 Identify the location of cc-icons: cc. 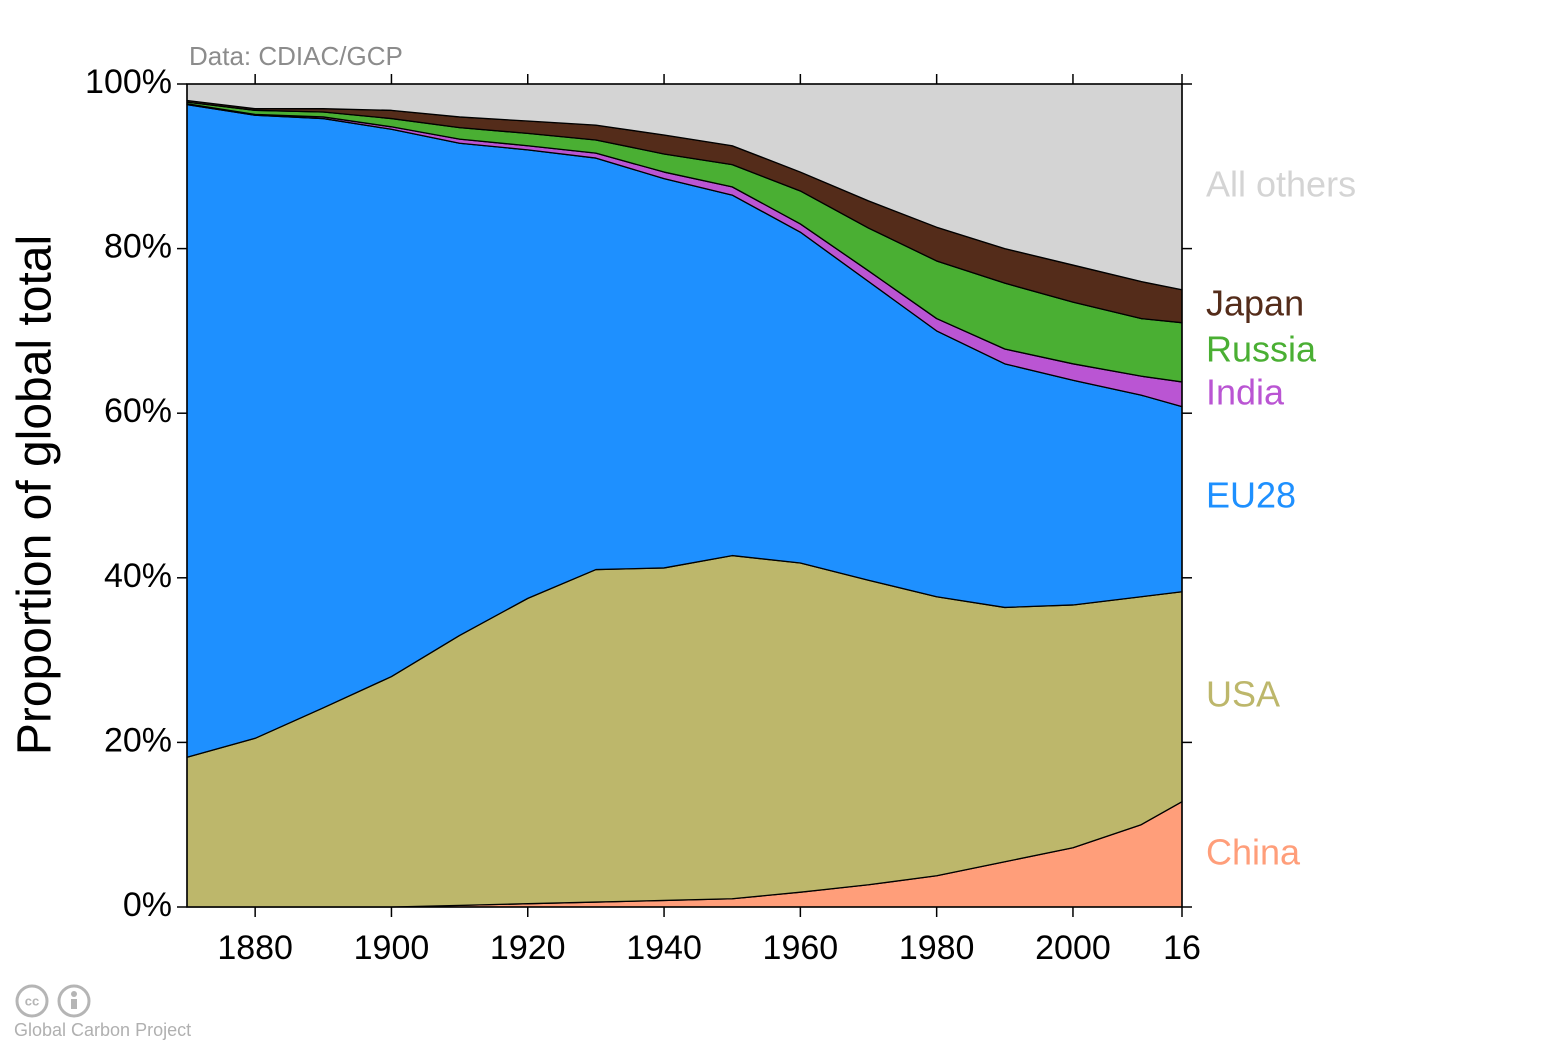
(53, 1001).